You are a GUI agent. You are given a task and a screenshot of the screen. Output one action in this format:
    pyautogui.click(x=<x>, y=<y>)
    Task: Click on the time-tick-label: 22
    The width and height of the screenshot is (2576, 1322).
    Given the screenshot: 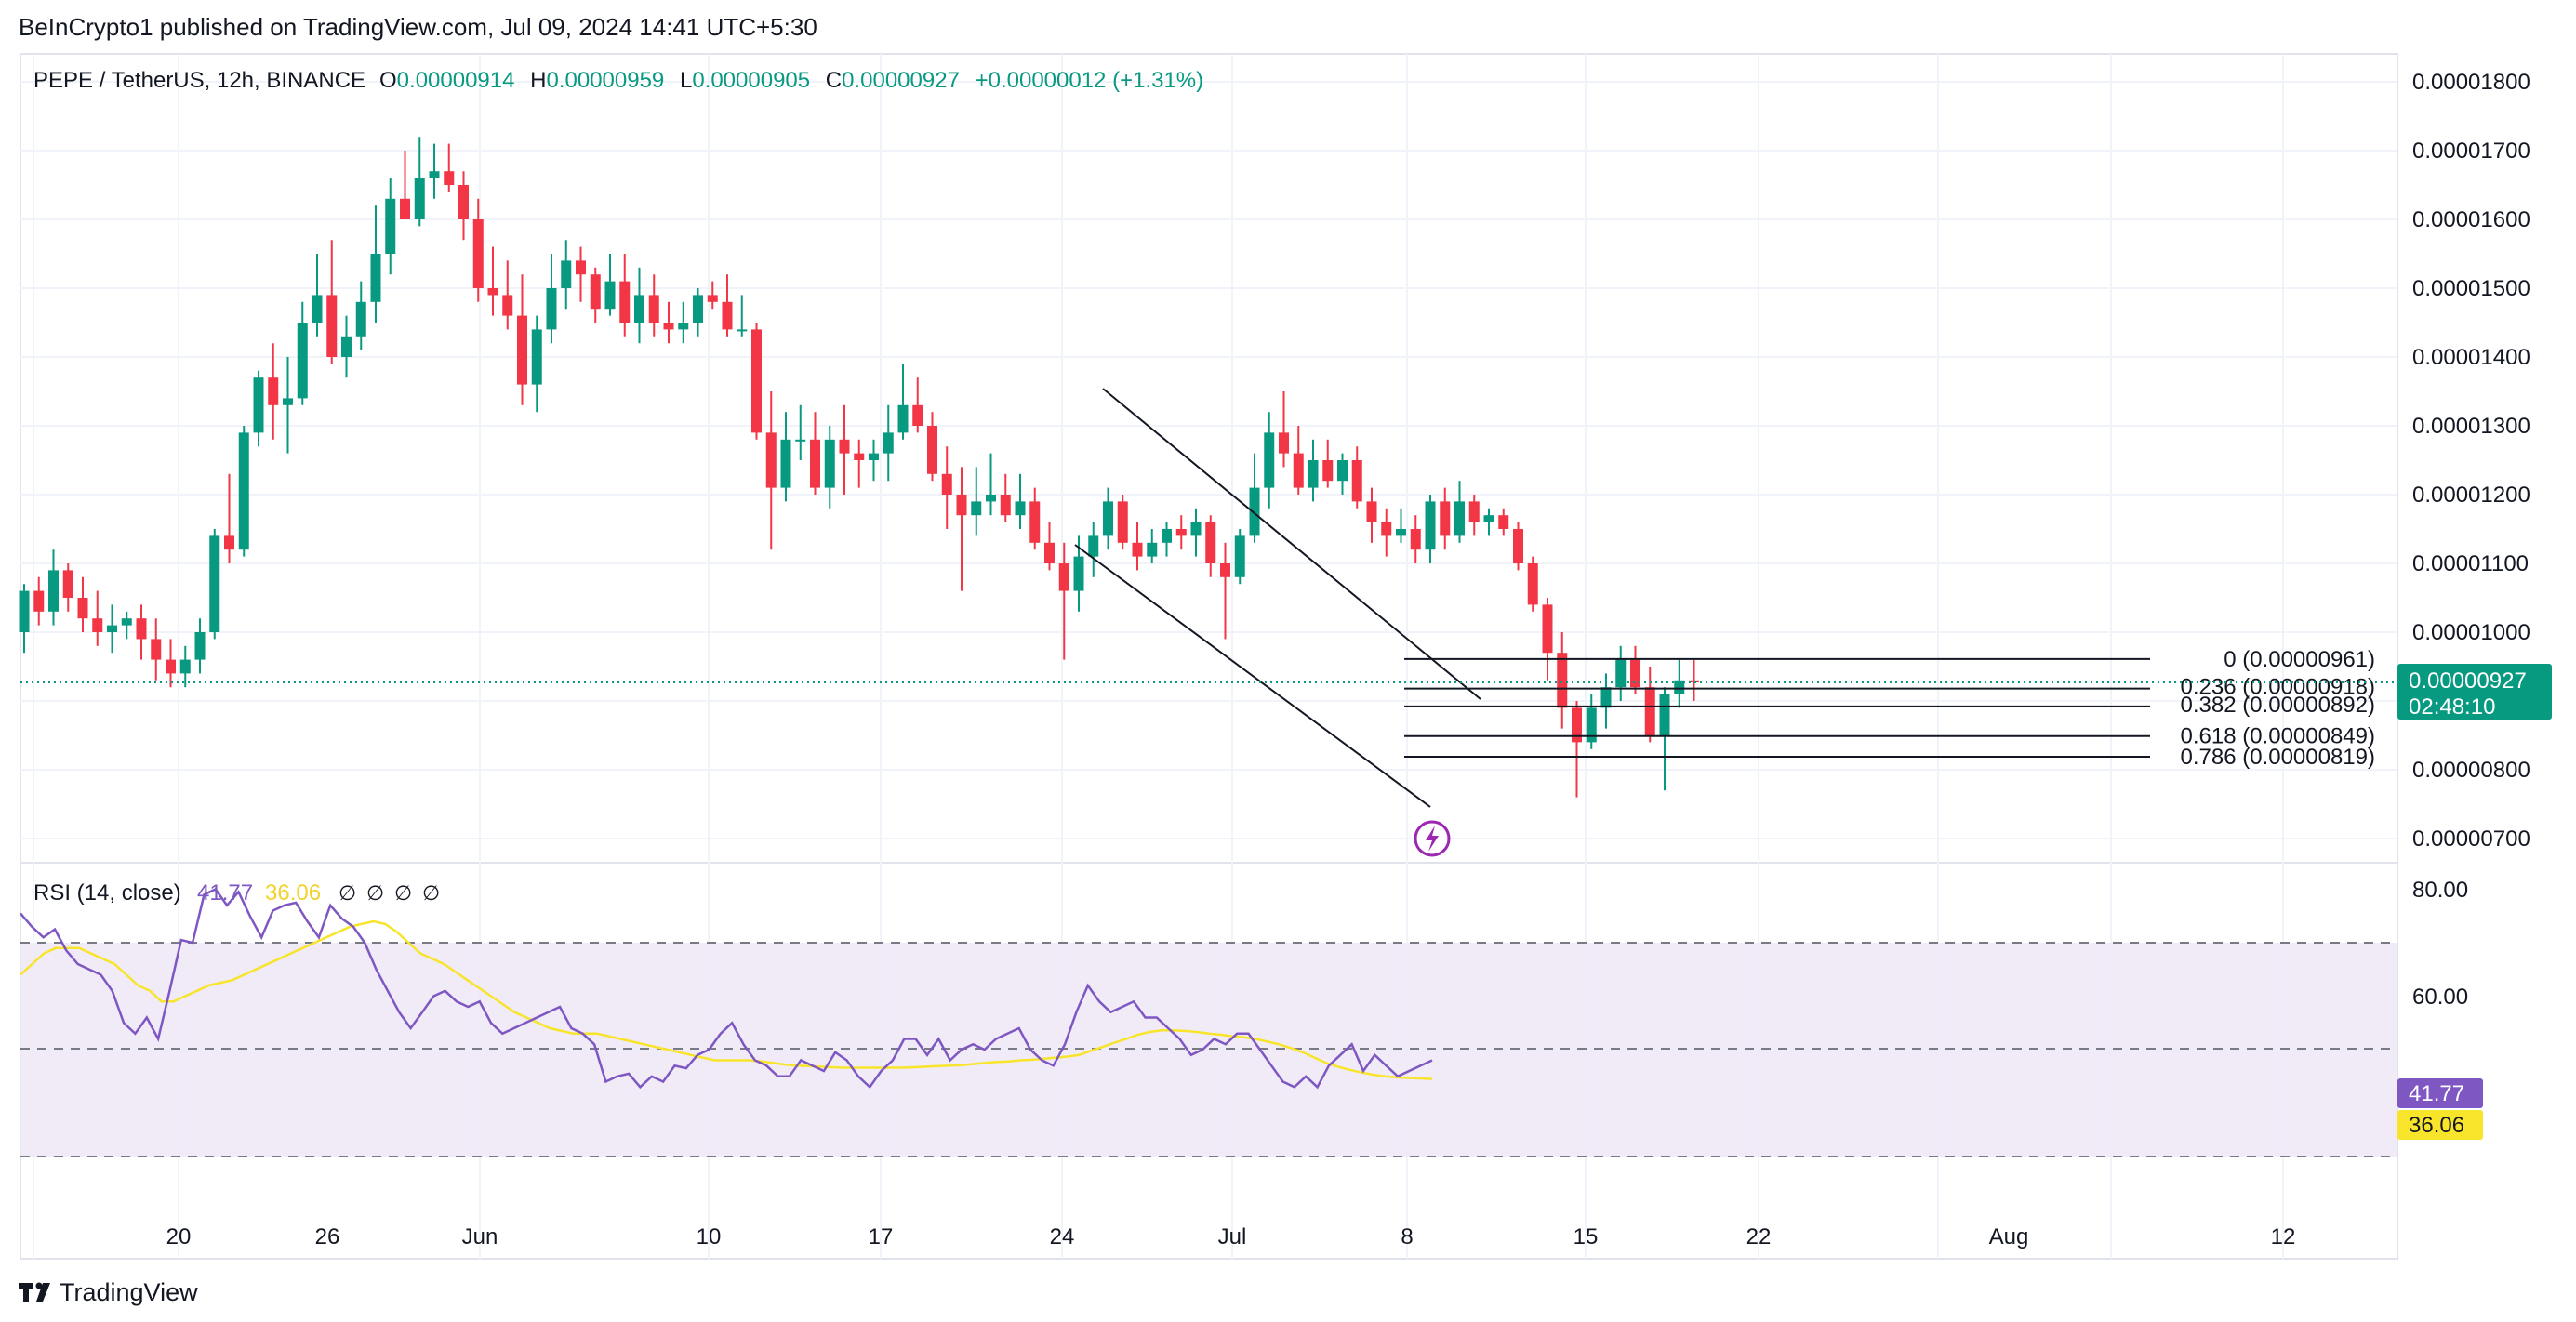 What is the action you would take?
    pyautogui.click(x=1759, y=1237)
    